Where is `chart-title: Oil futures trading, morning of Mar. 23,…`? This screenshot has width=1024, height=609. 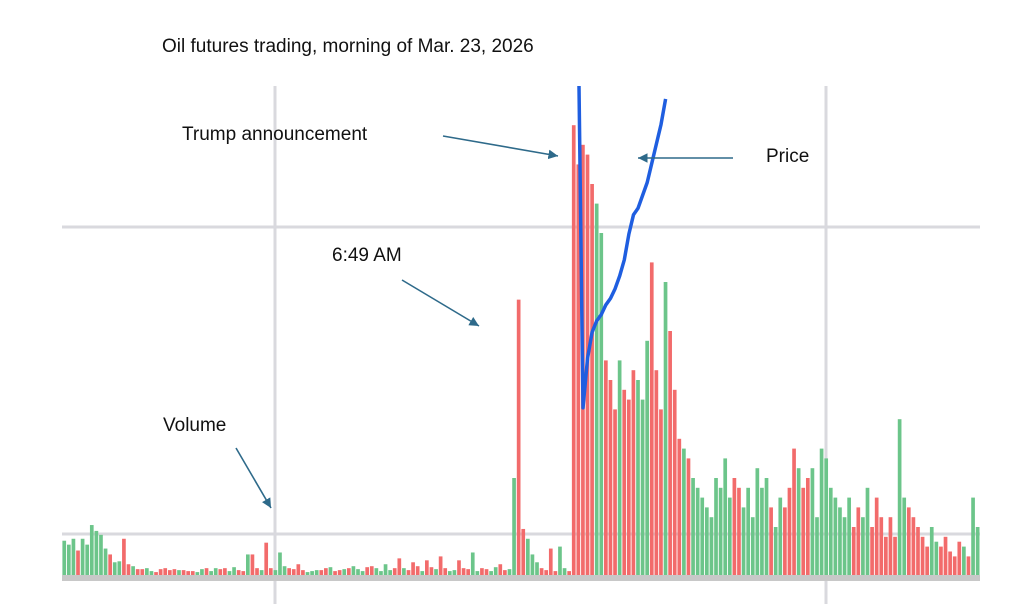 chart-title: Oil futures trading, morning of Mar. 23,… is located at coordinates (348, 46).